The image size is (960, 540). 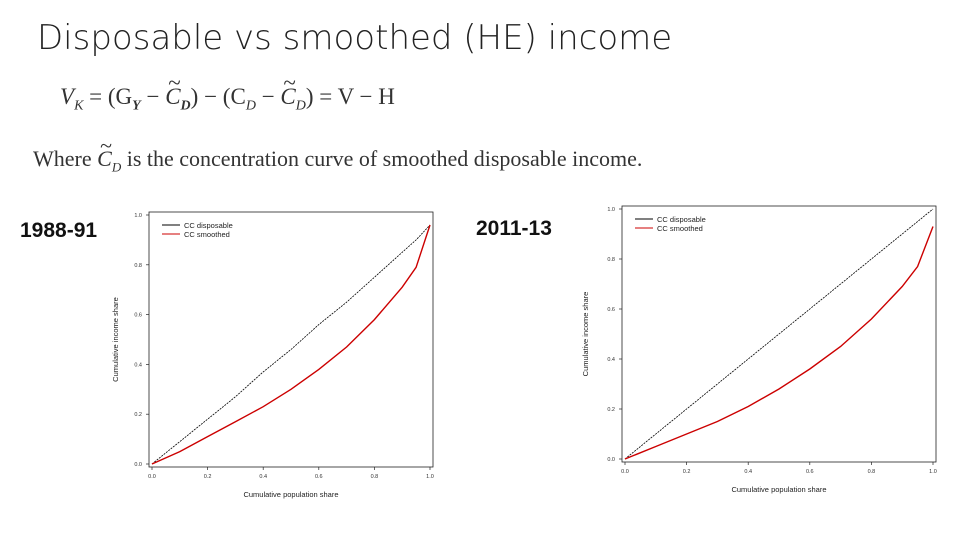 What do you see at coordinates (79, 106) in the screenshot?
I see `formula-lhs-sub: K` at bounding box center [79, 106].